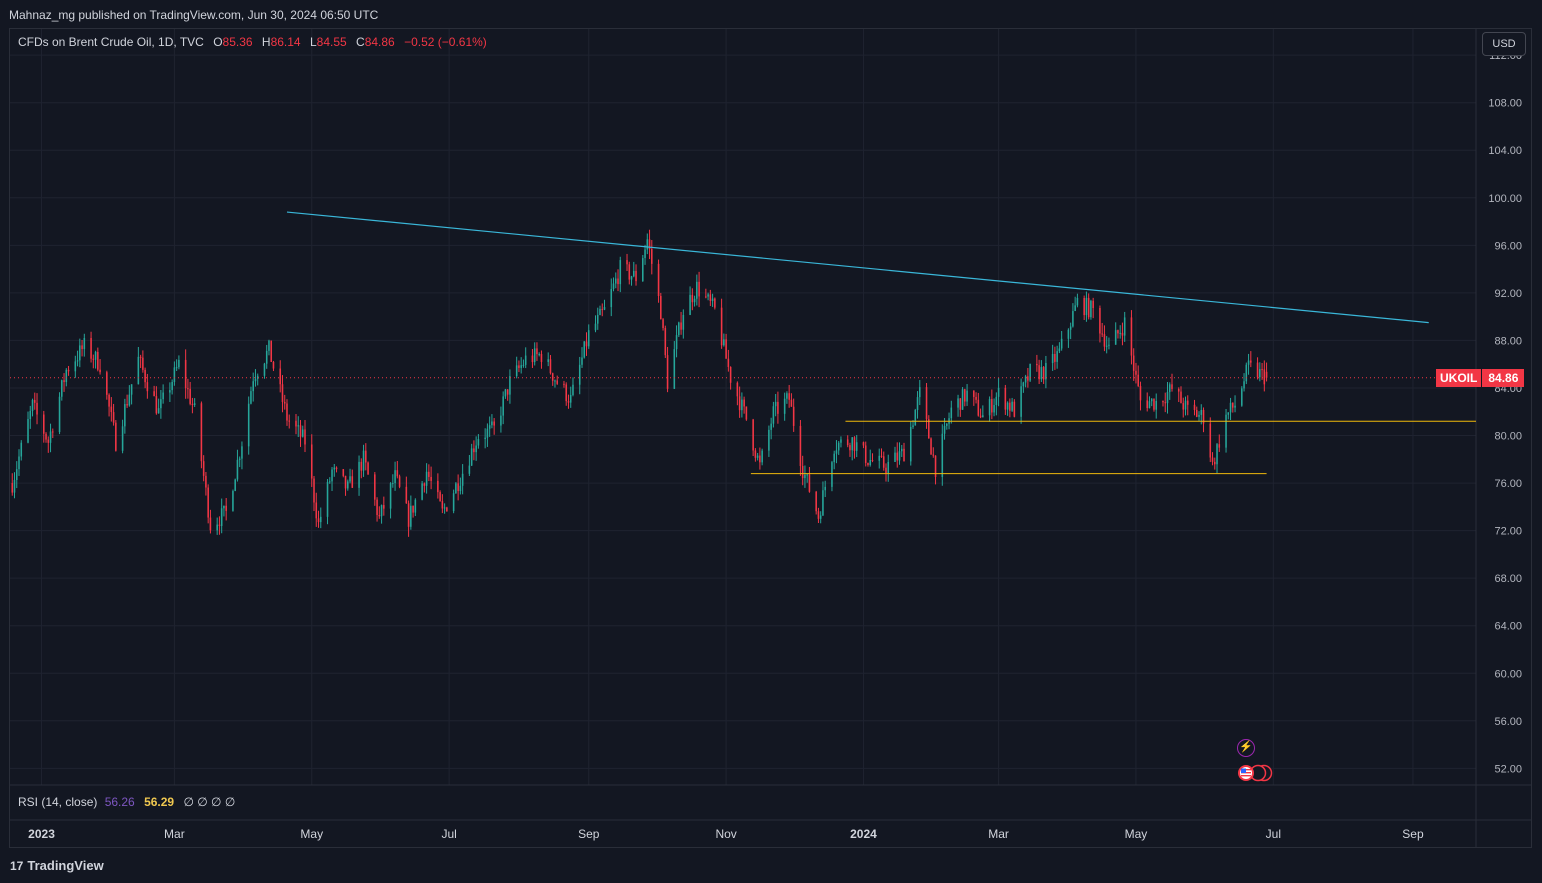 Image resolution: width=1542 pixels, height=883 pixels. I want to click on time-tick-label: May, so click(311, 834).